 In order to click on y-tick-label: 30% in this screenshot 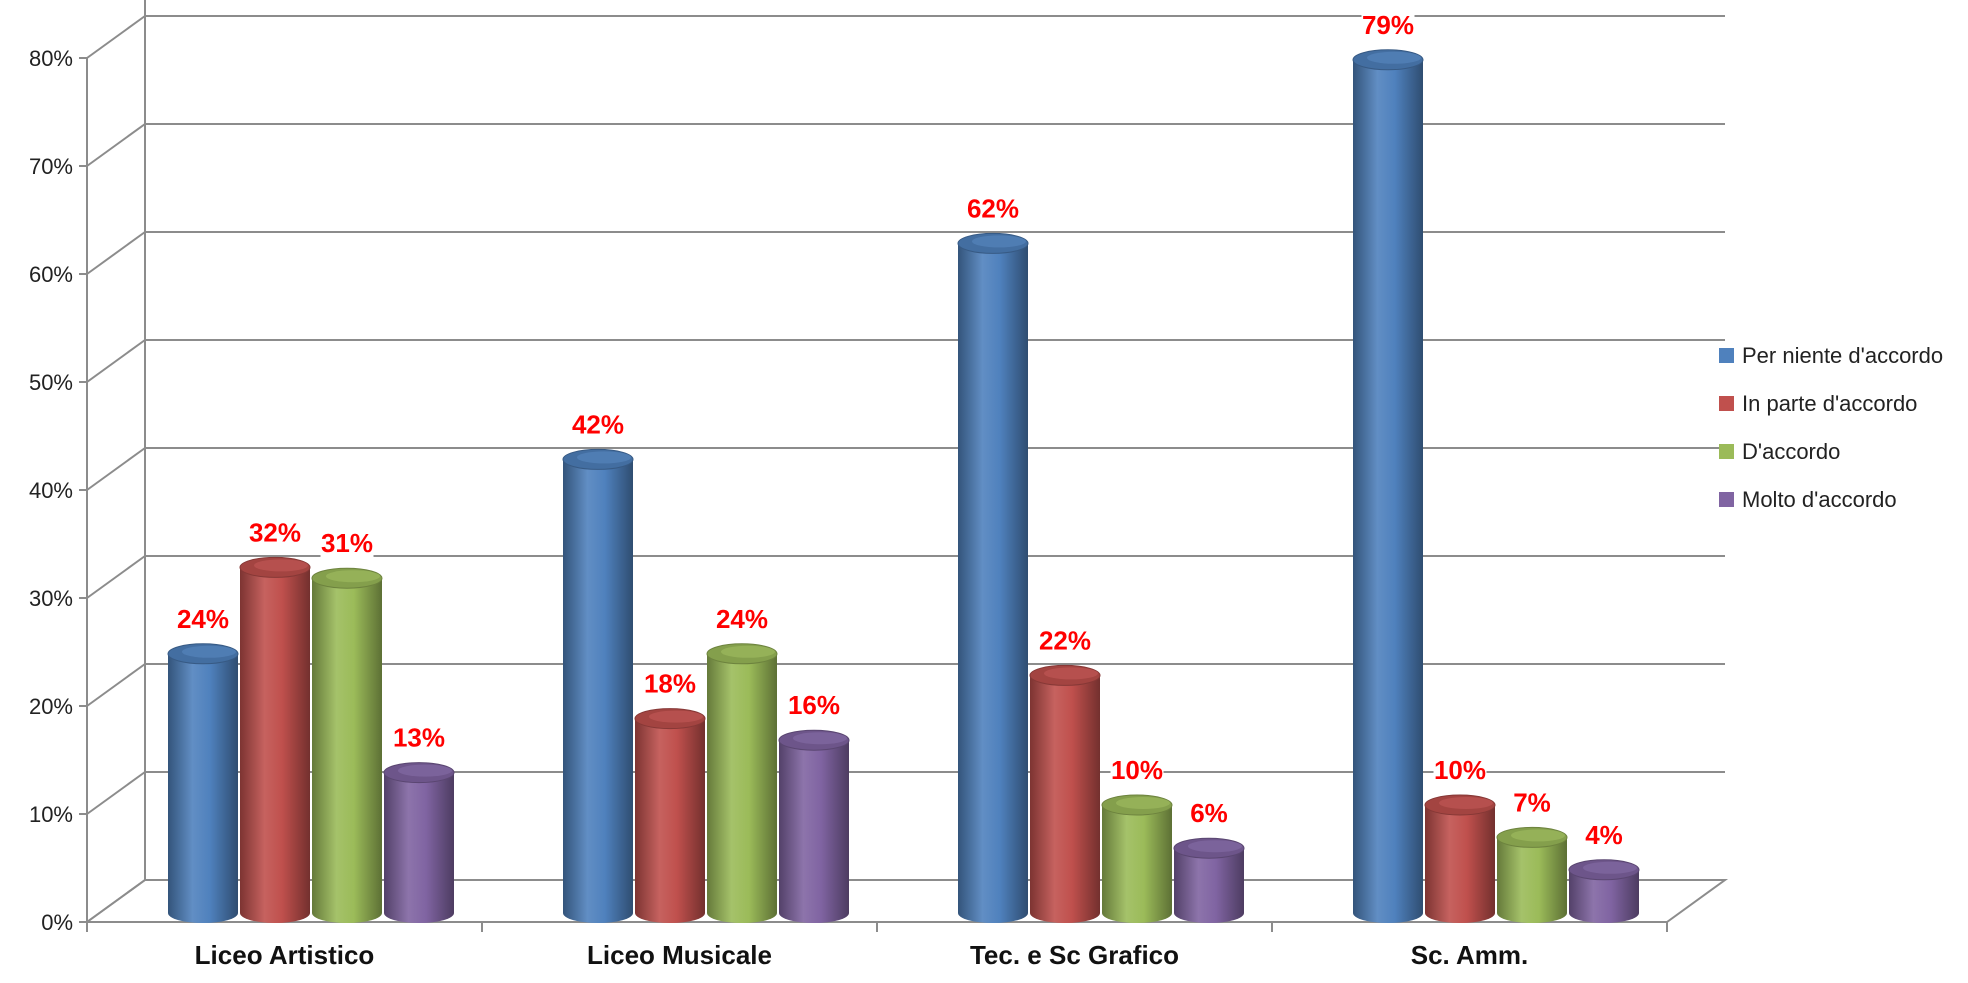, I will do `click(51, 598)`.